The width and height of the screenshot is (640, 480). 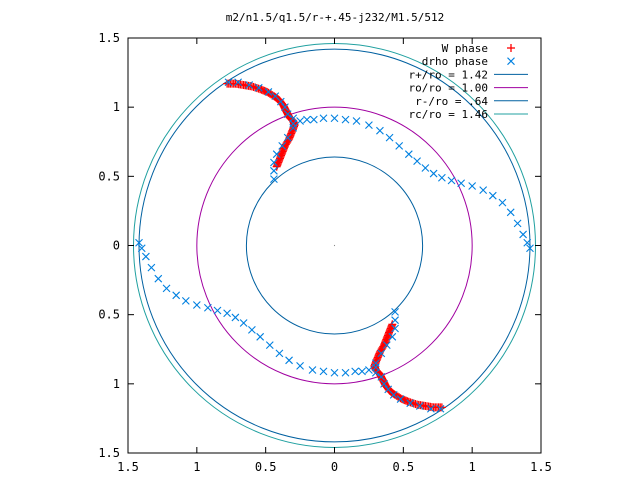 What do you see at coordinates (465, 48) in the screenshot?
I see `legend-label: W phase` at bounding box center [465, 48].